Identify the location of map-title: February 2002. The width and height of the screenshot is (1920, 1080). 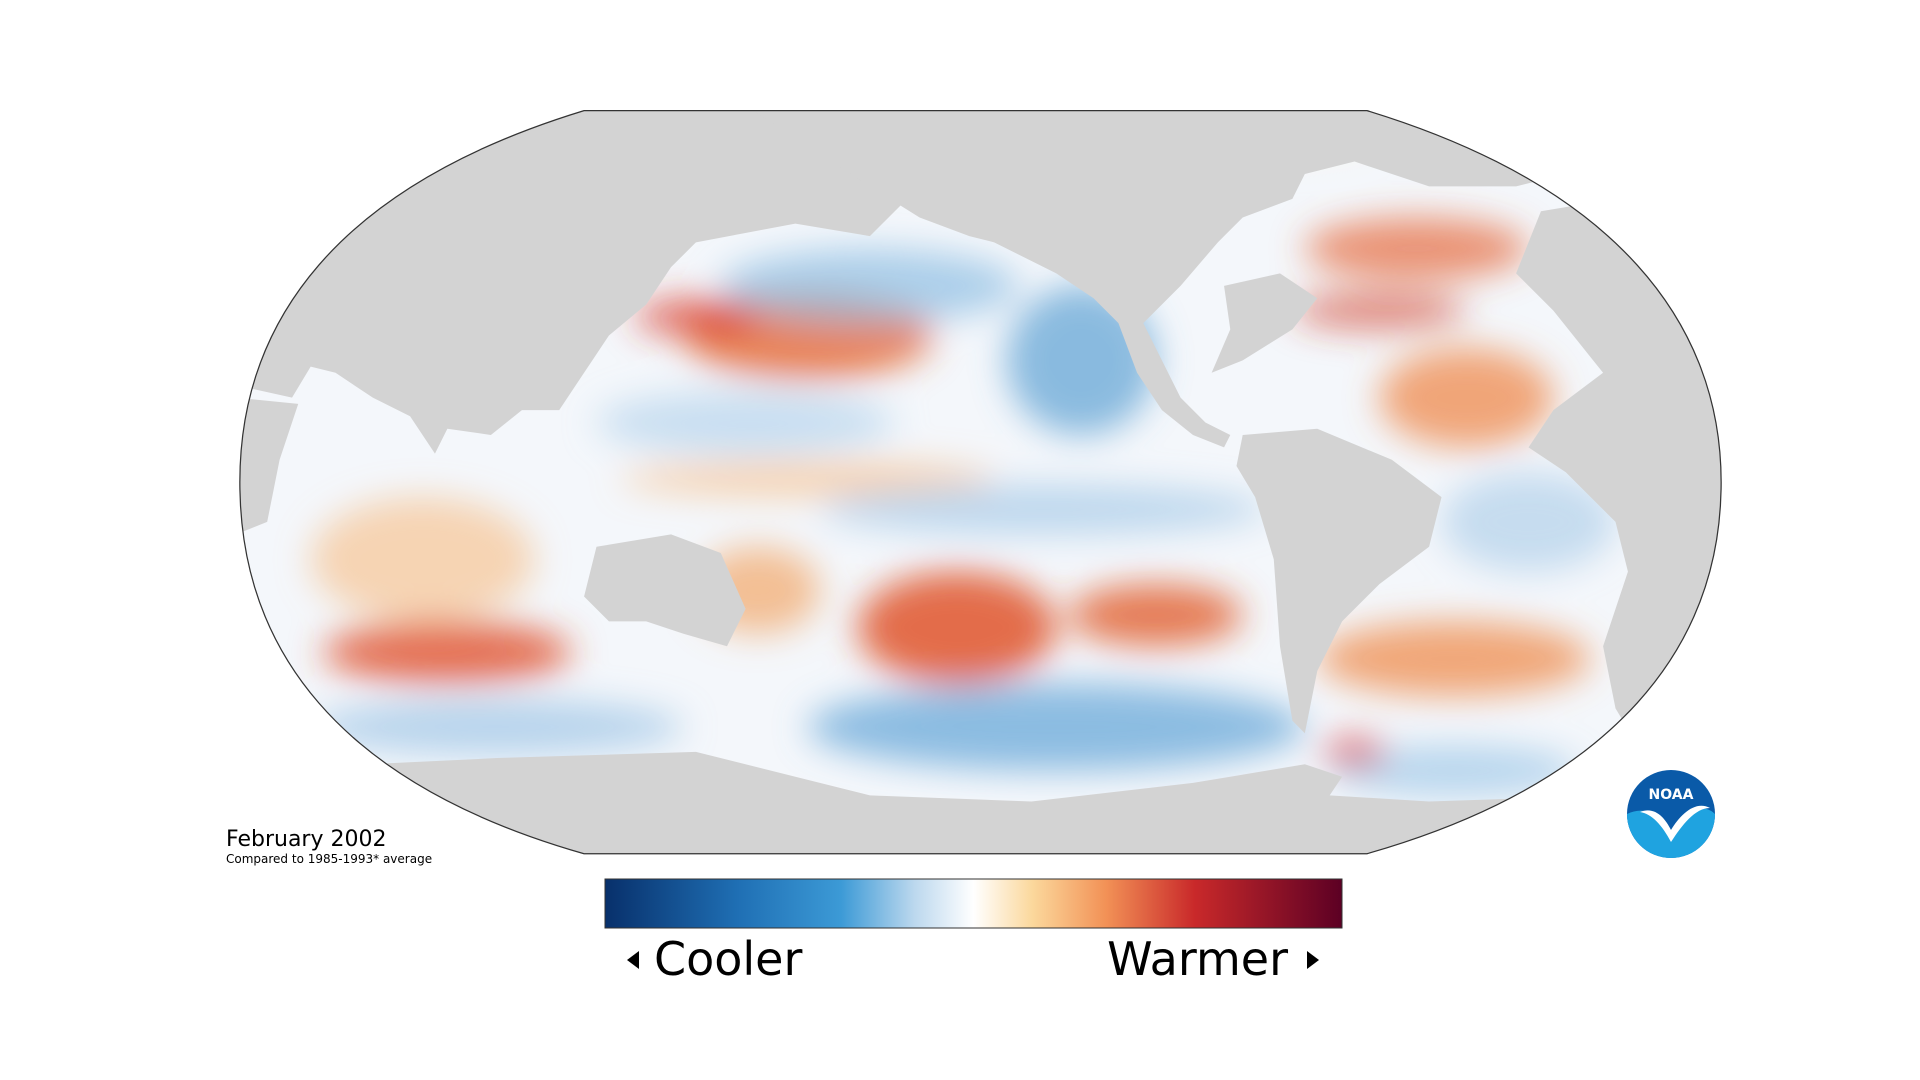
(306, 839).